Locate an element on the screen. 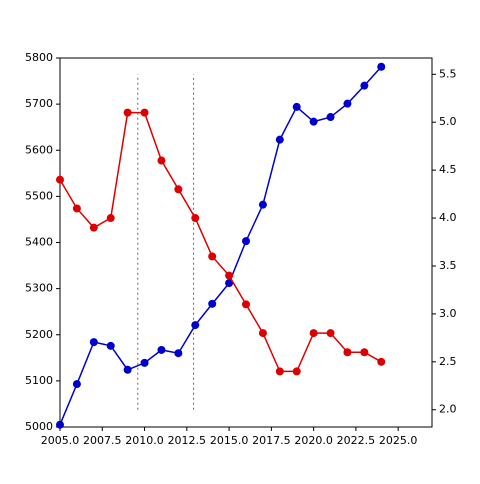 The width and height of the screenshot is (480, 484). y-tick-label: 5500 is located at coordinates (39, 195).